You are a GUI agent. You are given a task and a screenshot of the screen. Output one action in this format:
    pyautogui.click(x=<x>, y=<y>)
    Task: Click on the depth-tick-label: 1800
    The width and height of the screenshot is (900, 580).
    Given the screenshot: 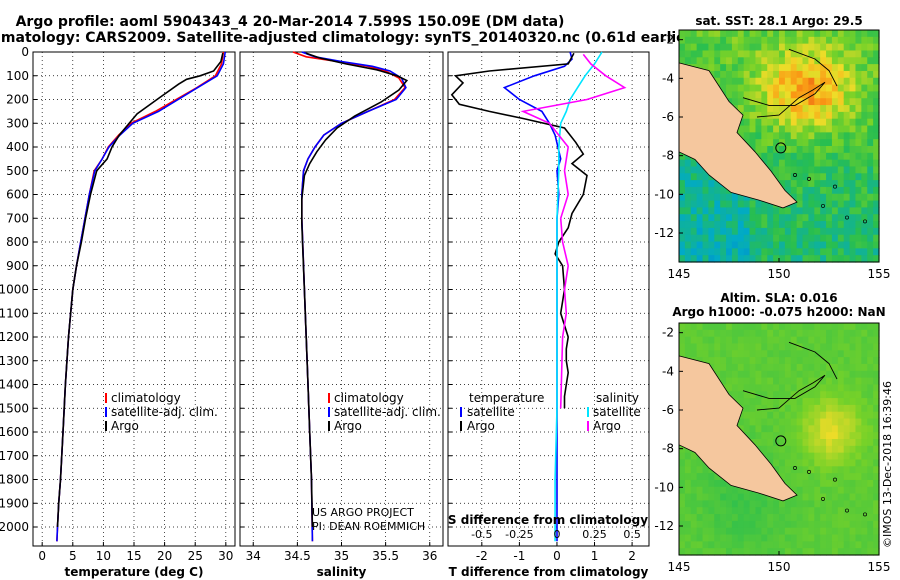 What is the action you would take?
    pyautogui.click(x=14, y=480)
    